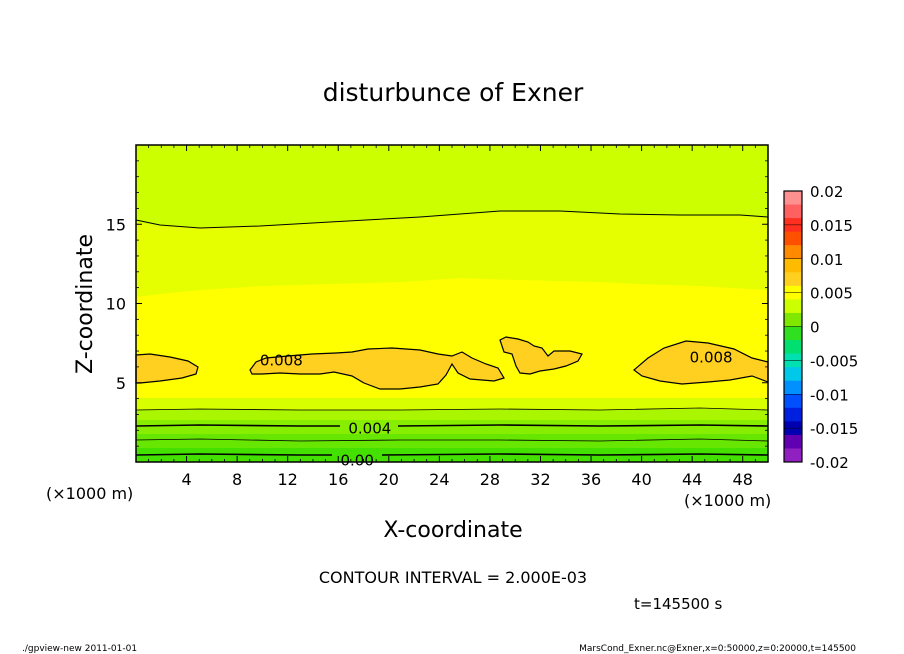  What do you see at coordinates (452, 219) in the screenshot?
I see `contour-upper` at bounding box center [452, 219].